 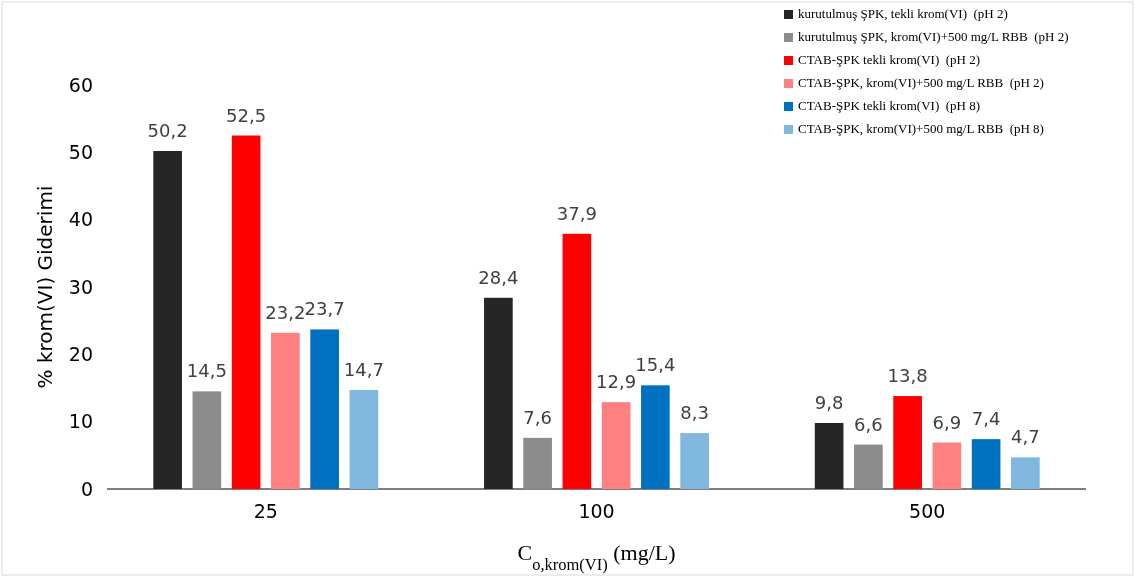 I want to click on data-label: 4,7, so click(x=1025, y=437).